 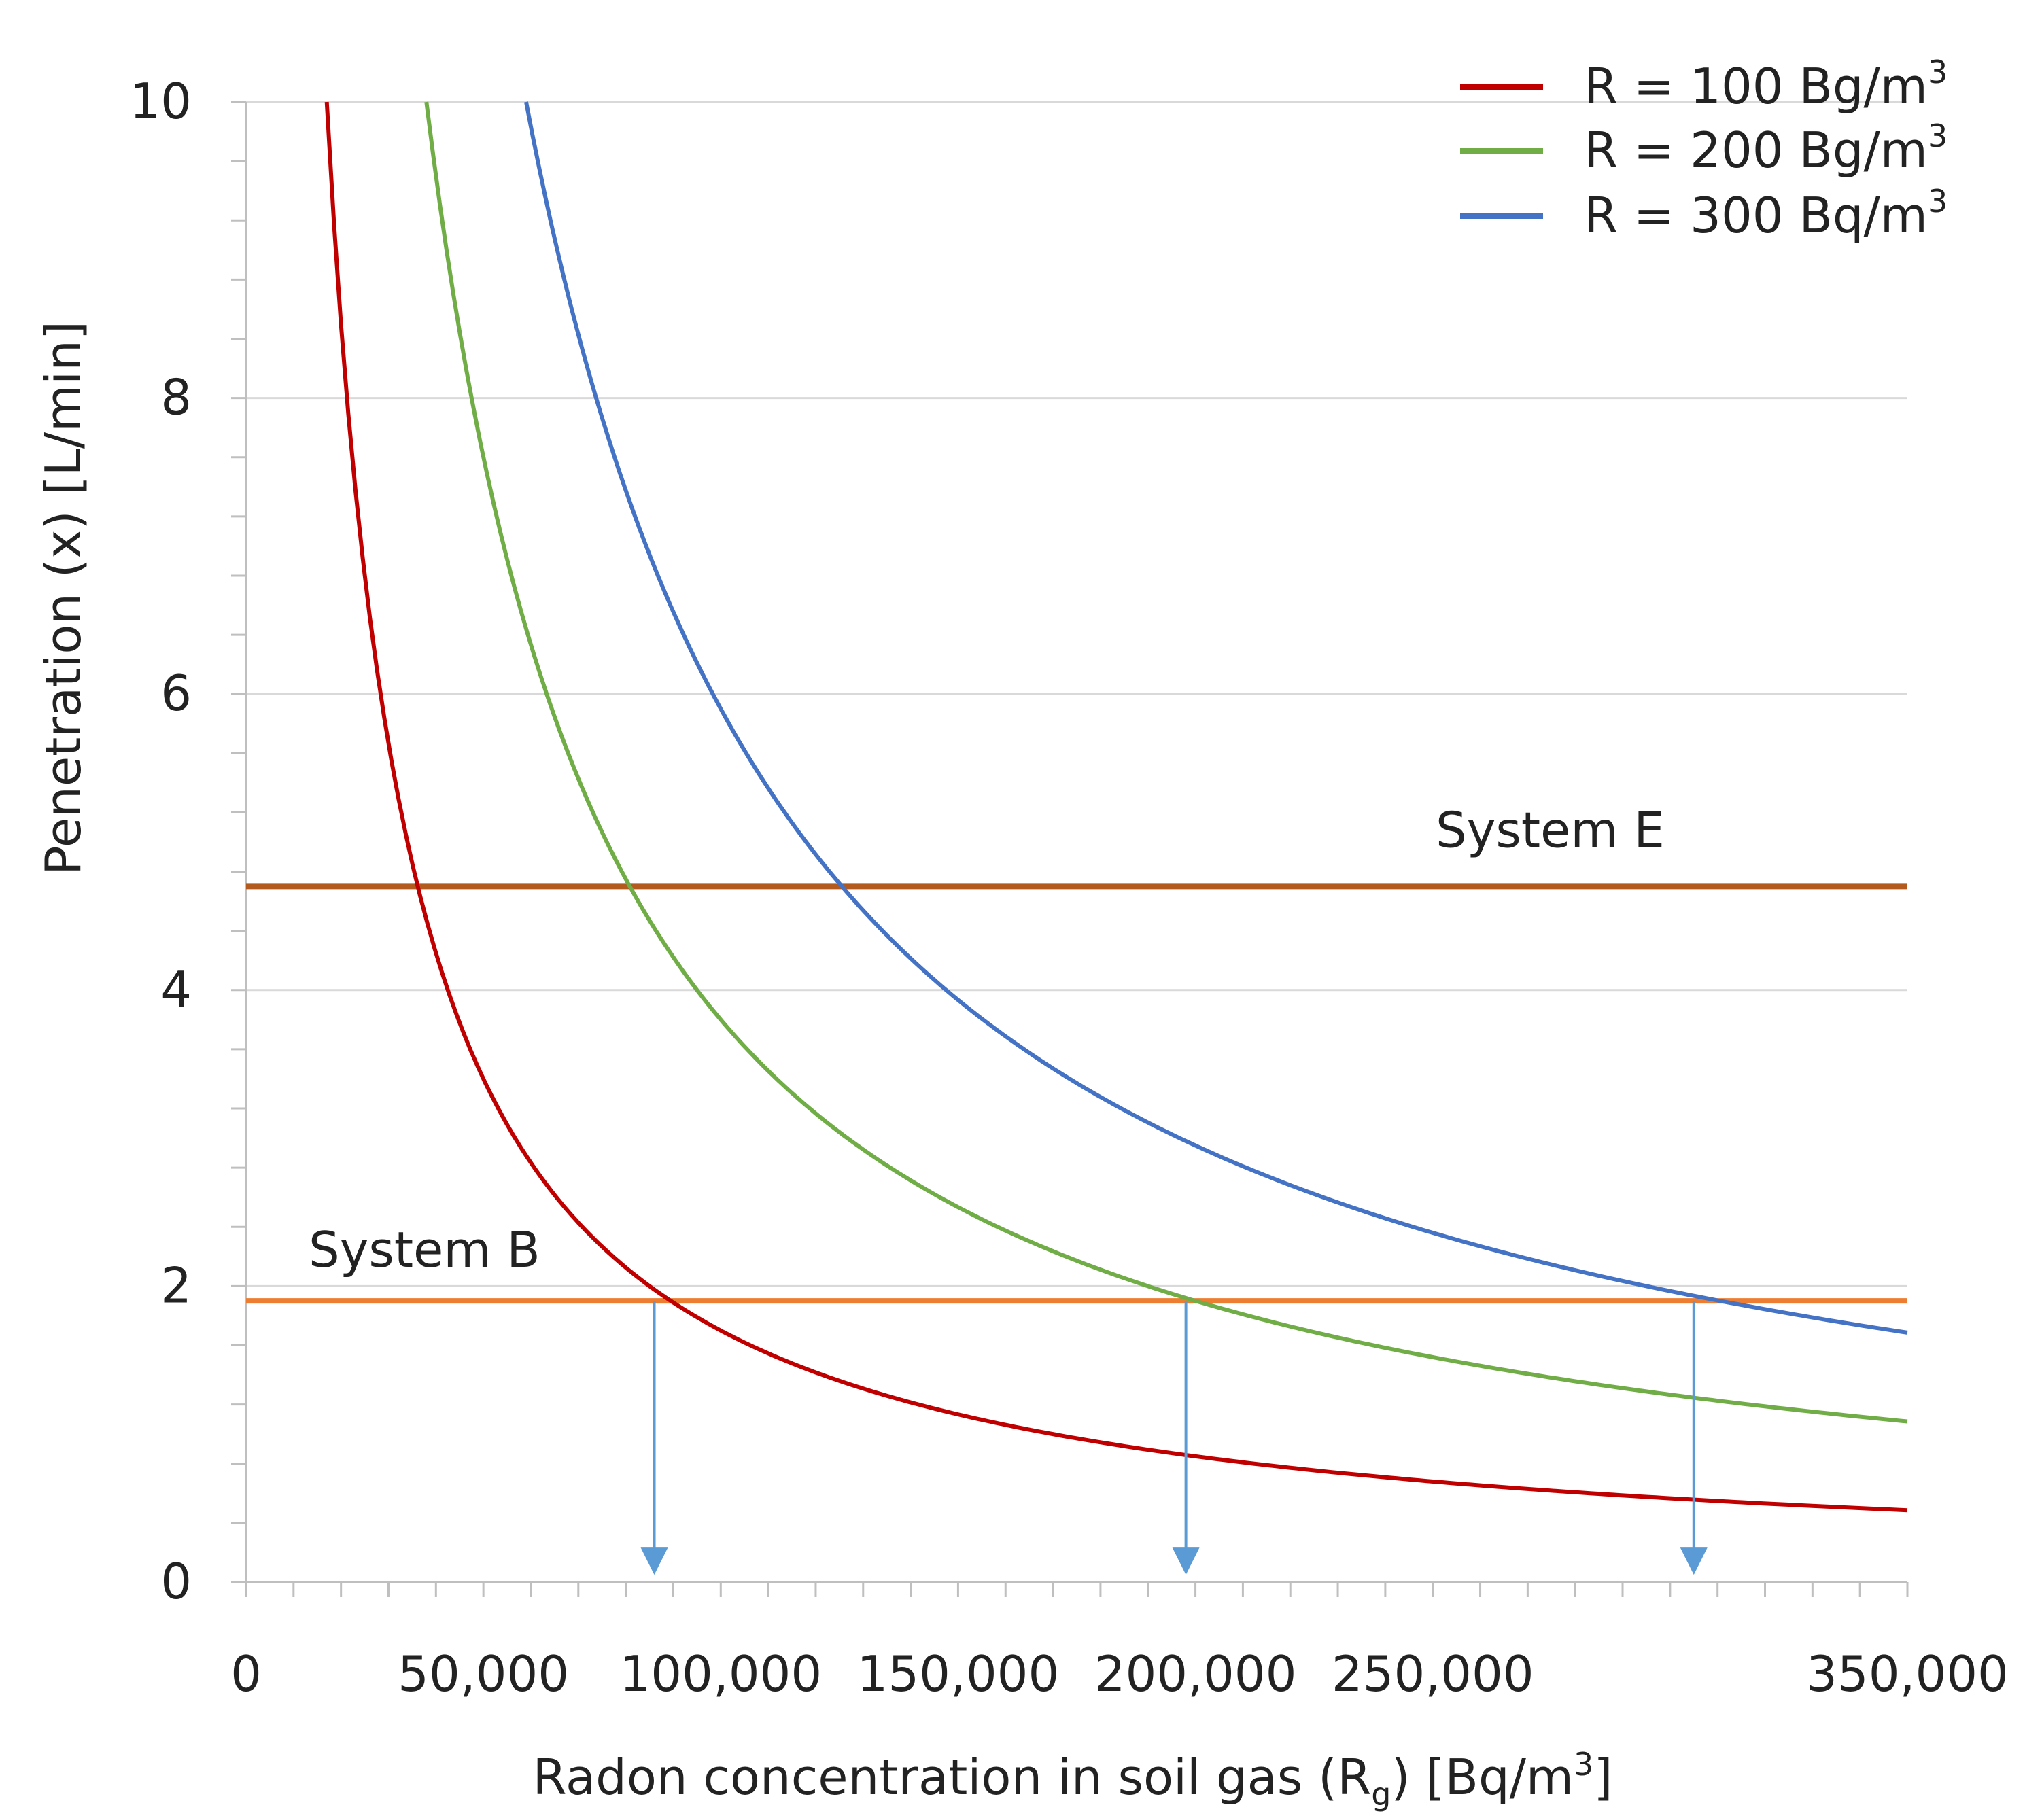 What do you see at coordinates (176, 1581) in the screenshot?
I see `y-tick-label-0: 0` at bounding box center [176, 1581].